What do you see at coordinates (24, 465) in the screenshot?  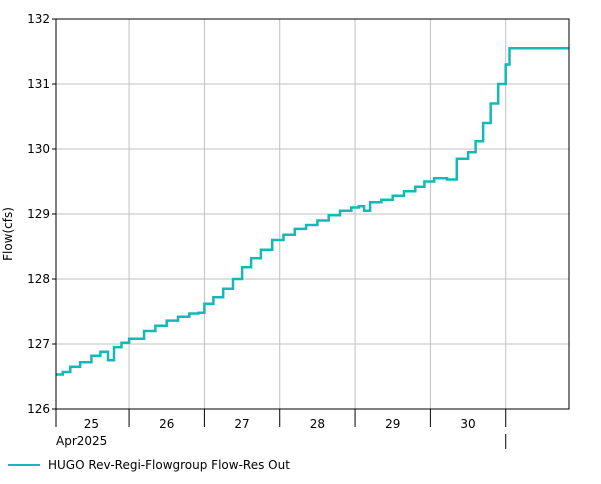 I see `legend-swatch` at bounding box center [24, 465].